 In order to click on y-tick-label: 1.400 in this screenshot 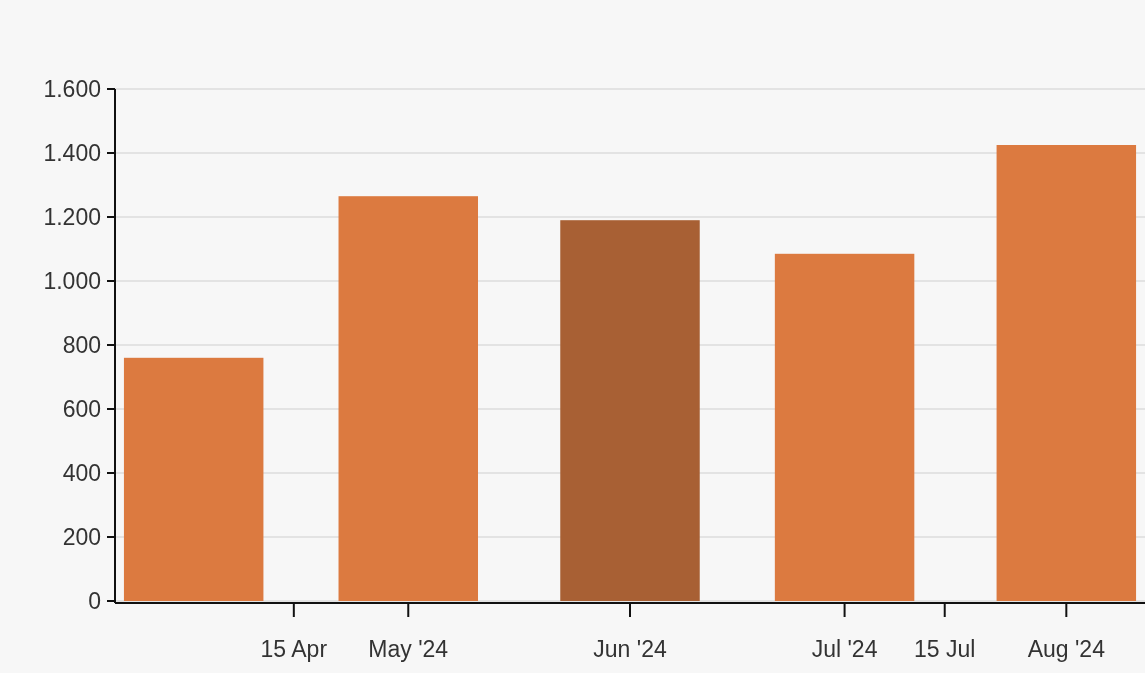, I will do `click(72, 153)`.